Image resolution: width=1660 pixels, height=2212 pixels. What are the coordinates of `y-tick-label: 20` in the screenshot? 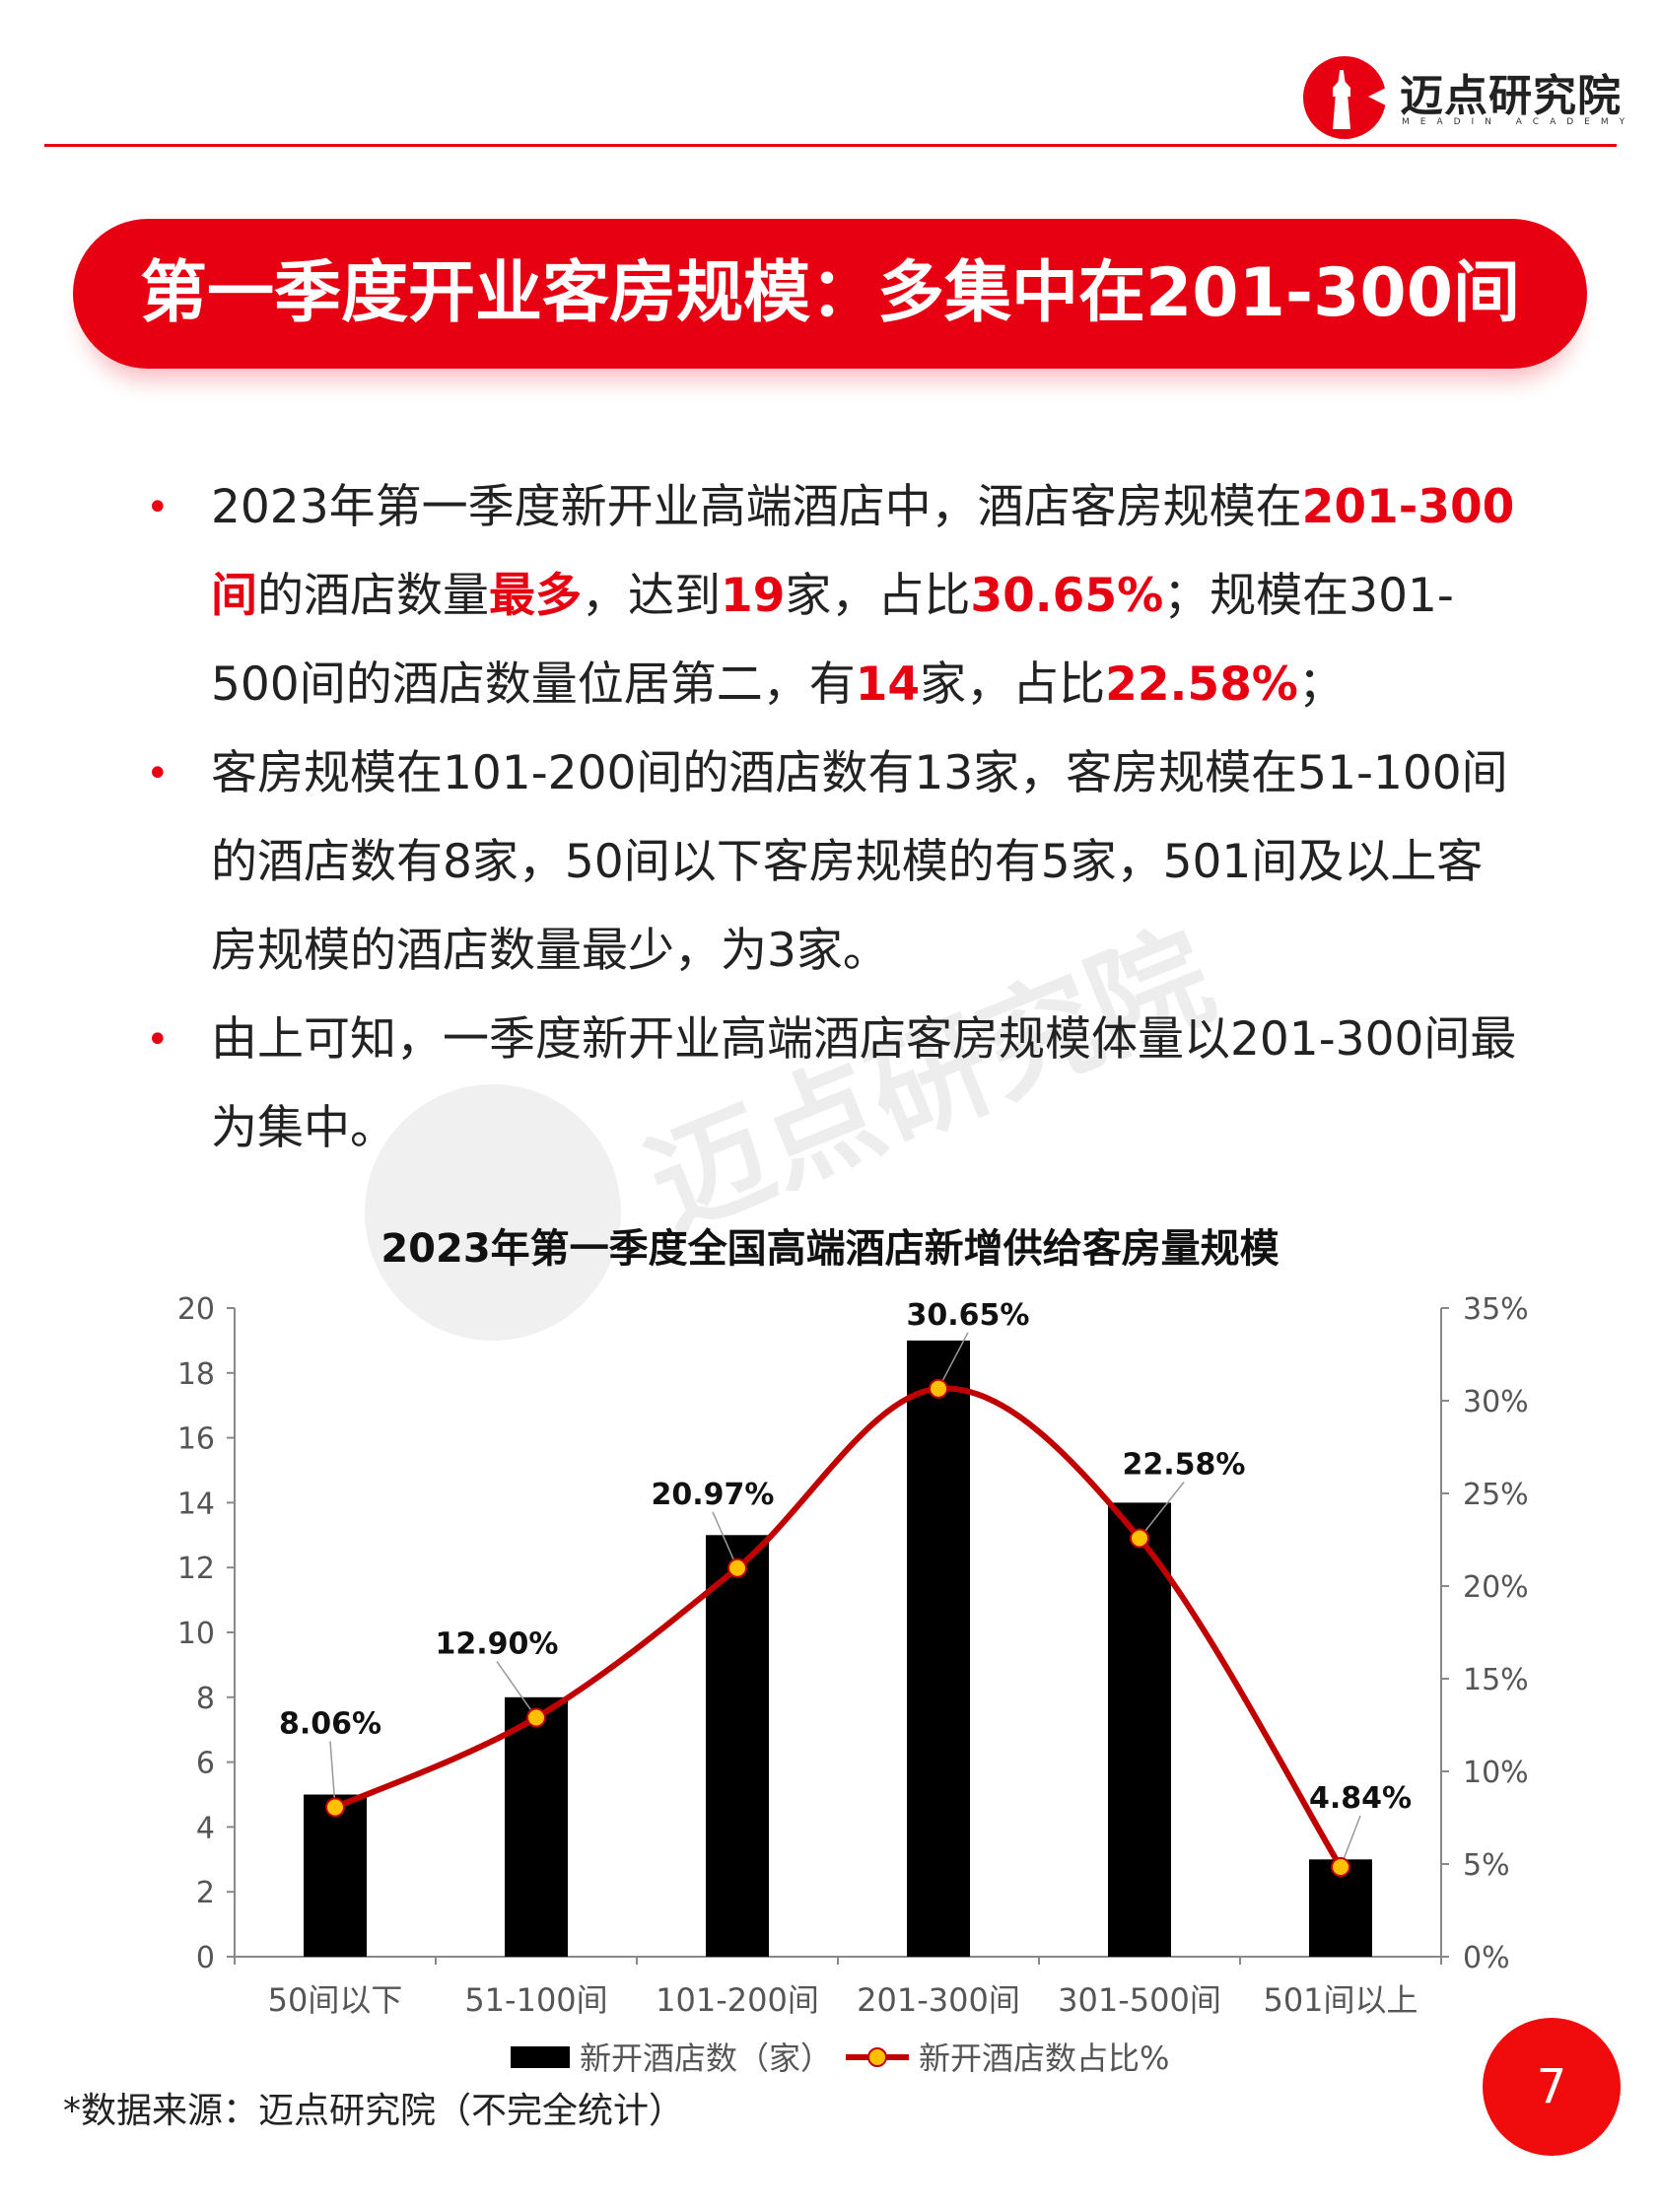 It's located at (196, 1309).